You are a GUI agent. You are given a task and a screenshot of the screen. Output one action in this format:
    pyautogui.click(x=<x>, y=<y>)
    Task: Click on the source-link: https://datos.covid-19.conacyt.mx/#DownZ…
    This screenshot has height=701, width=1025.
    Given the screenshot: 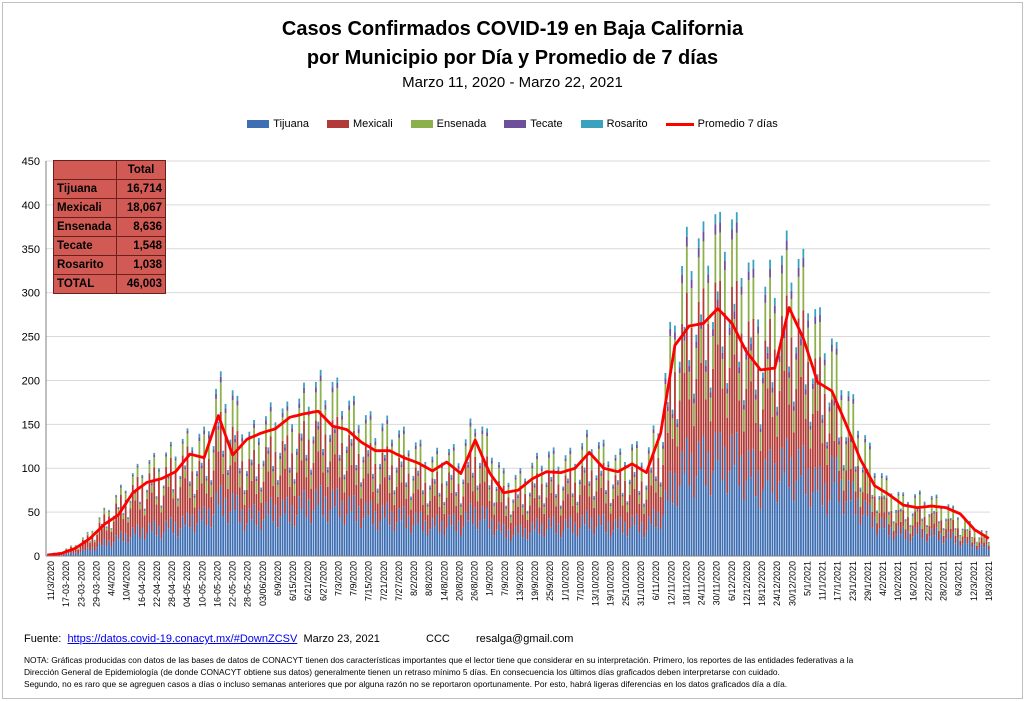 What is the action you would take?
    pyautogui.click(x=182, y=639)
    